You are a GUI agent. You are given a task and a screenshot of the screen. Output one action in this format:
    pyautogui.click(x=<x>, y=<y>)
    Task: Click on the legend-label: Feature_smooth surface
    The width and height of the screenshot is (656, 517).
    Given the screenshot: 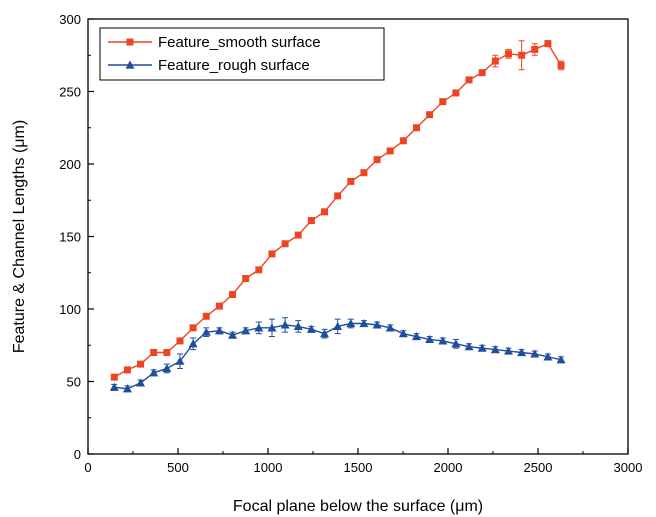 What is the action you would take?
    pyautogui.click(x=239, y=42)
    